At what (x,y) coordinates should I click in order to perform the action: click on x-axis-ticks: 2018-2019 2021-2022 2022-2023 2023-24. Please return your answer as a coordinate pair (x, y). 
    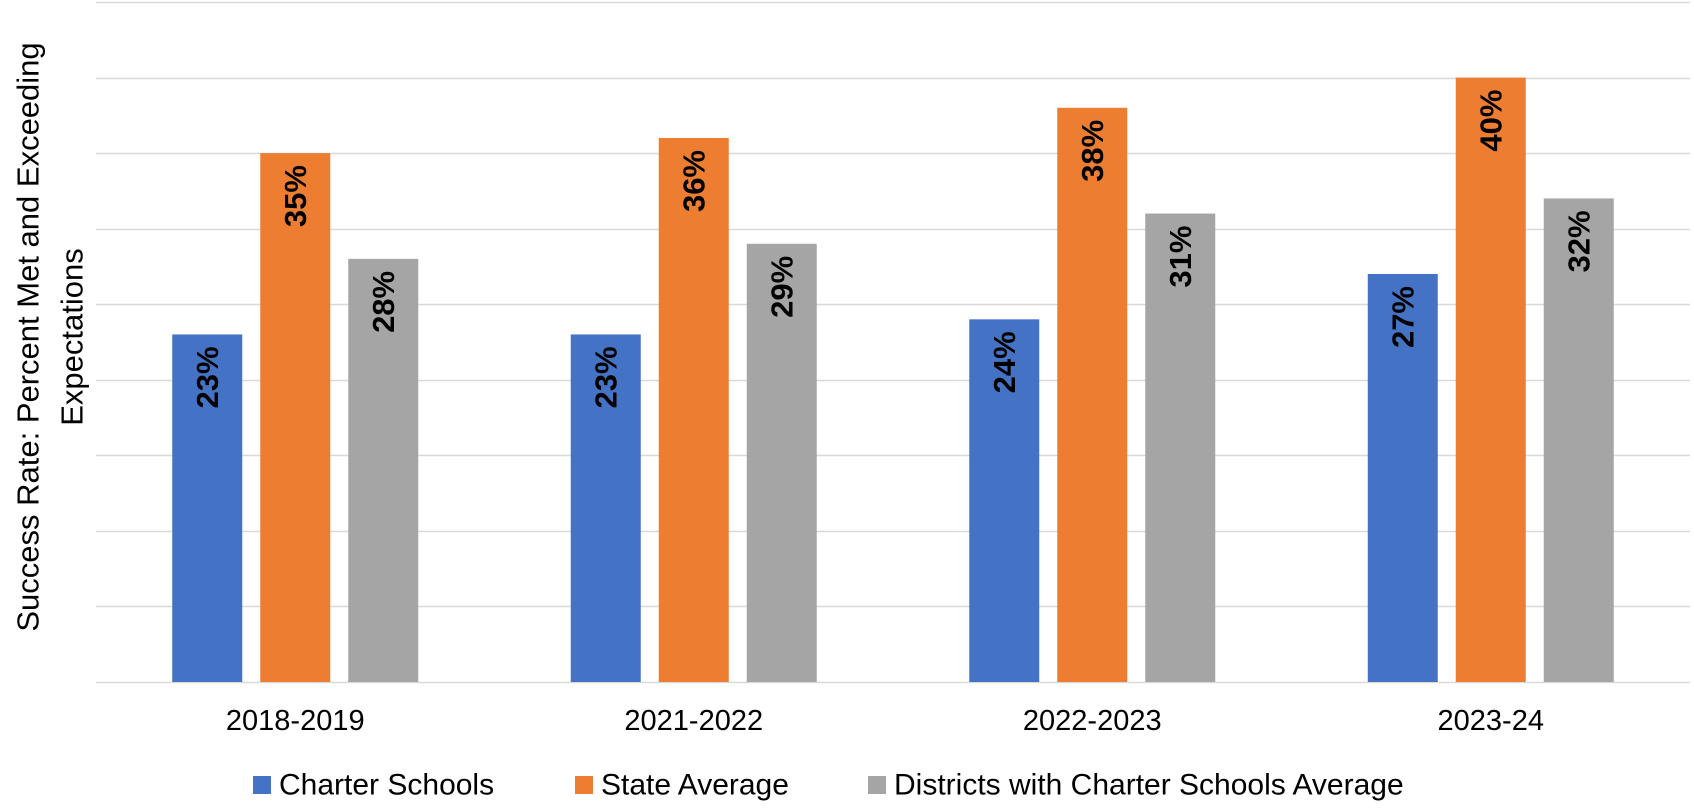
    Looking at the image, I should click on (885, 721).